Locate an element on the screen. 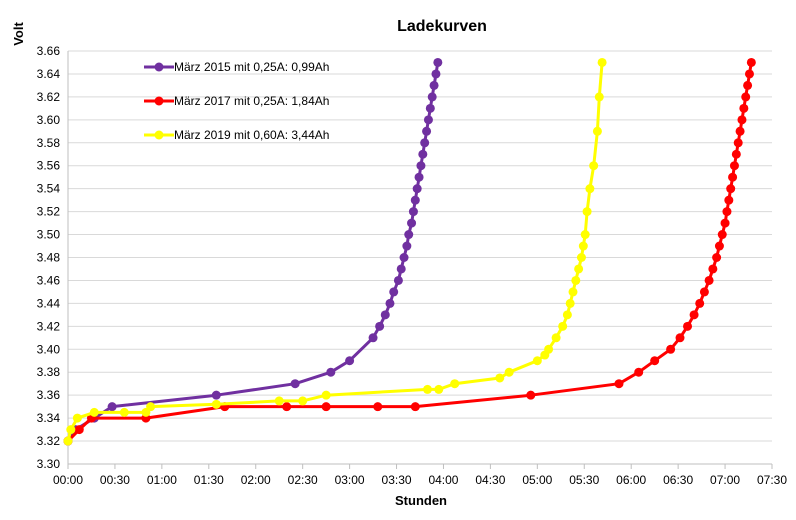 Image resolution: width=796 pixels, height=520 pixels. y-tick-label: 3.60 is located at coordinates (49, 120).